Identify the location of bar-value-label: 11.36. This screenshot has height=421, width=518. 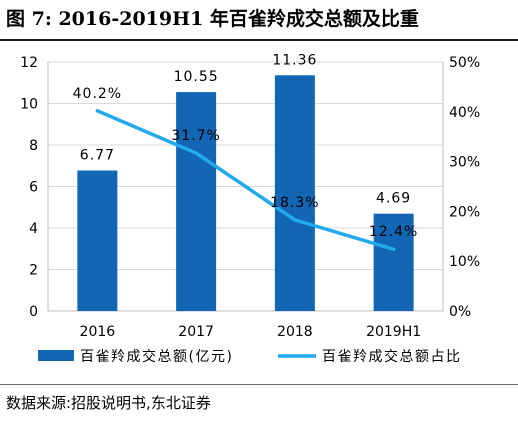
(294, 60).